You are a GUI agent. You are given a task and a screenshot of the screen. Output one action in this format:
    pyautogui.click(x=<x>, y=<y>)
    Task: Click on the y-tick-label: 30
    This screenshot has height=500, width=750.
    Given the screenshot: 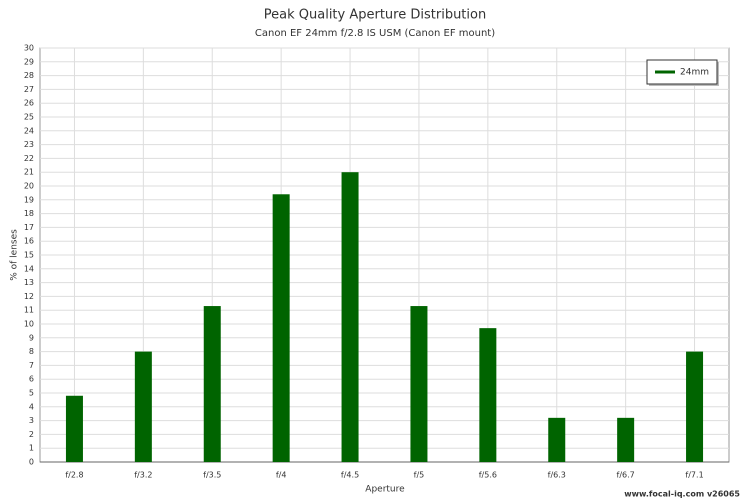 What is the action you would take?
    pyautogui.click(x=29, y=48)
    